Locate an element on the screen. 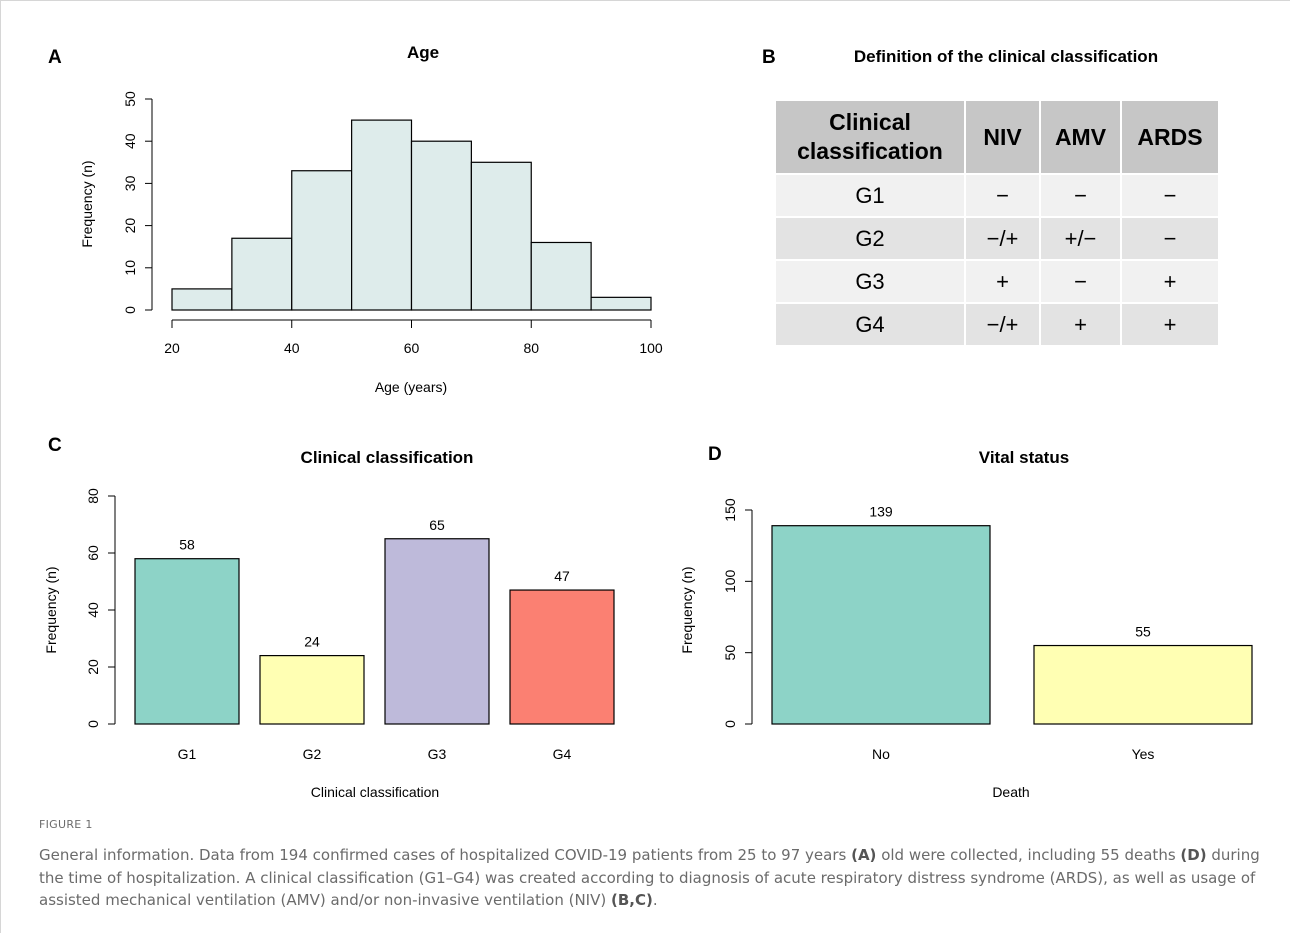  bar-yes is located at coordinates (1143, 684).